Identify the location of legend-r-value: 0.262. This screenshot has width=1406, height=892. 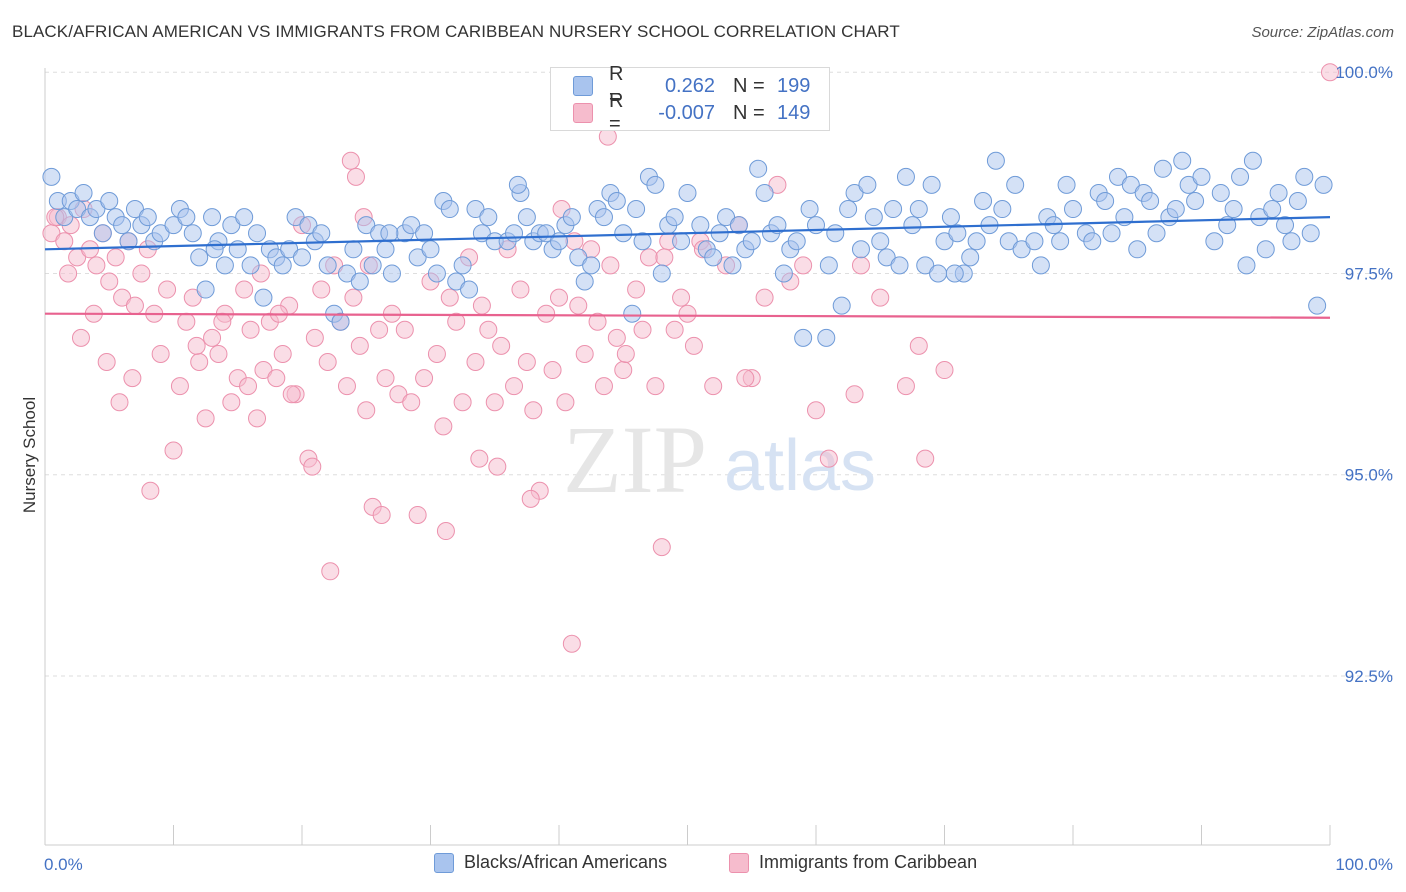
(689, 85).